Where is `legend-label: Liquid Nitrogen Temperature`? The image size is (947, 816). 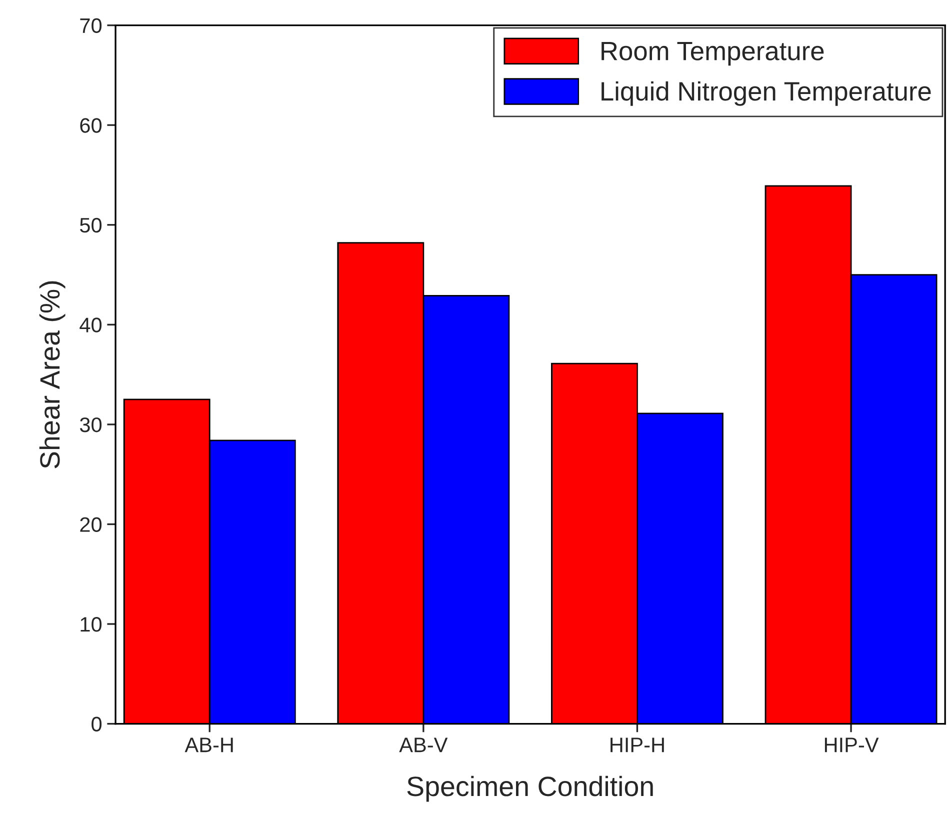 legend-label: Liquid Nitrogen Temperature is located at coordinates (766, 93).